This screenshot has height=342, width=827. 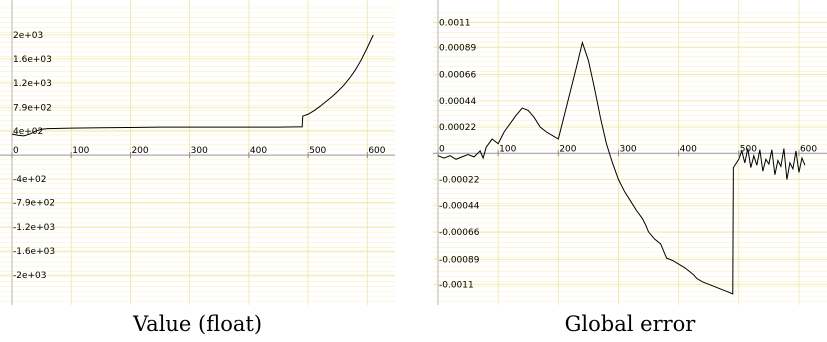 What do you see at coordinates (34, 204) in the screenshot?
I see `y-tick-label: -7.9e+02` at bounding box center [34, 204].